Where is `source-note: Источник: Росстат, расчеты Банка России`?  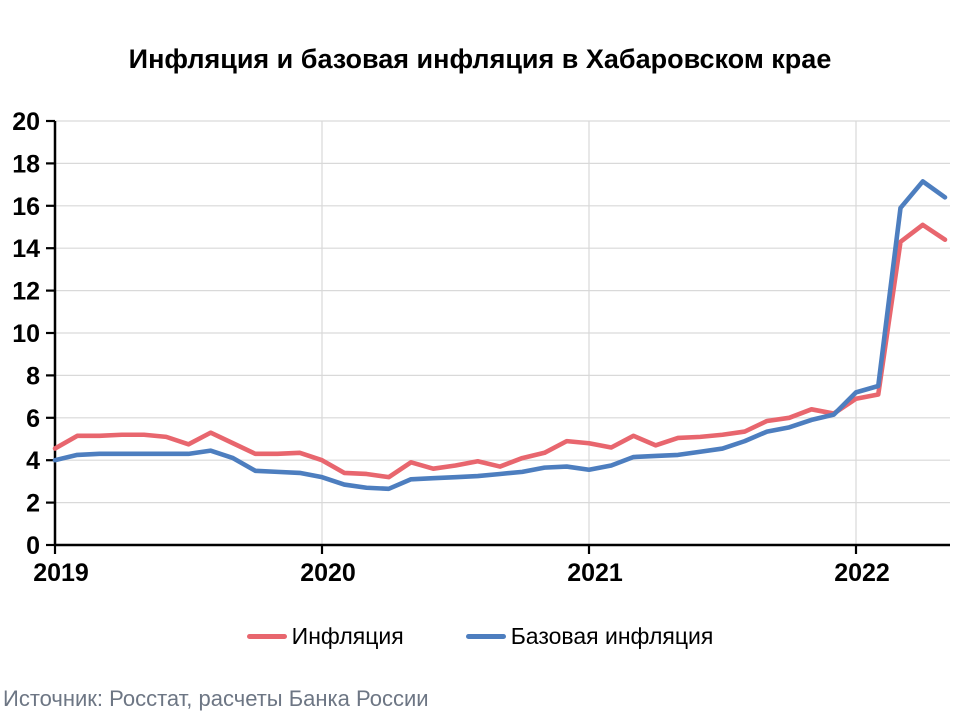 source-note: Источник: Росстат, расчеты Банка России is located at coordinates (216, 698).